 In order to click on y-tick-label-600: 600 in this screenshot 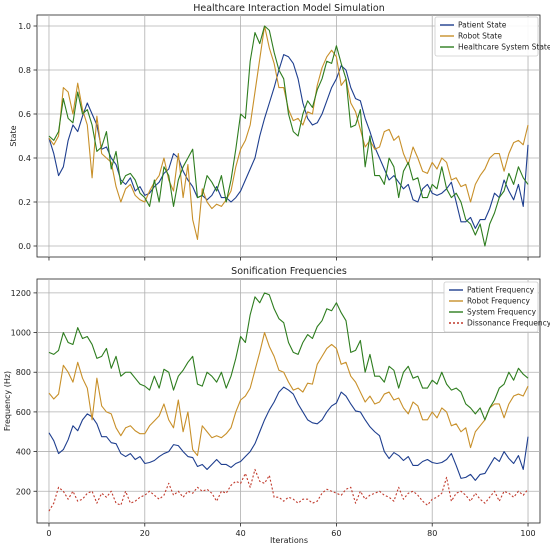, I will do `click(23, 412)`.